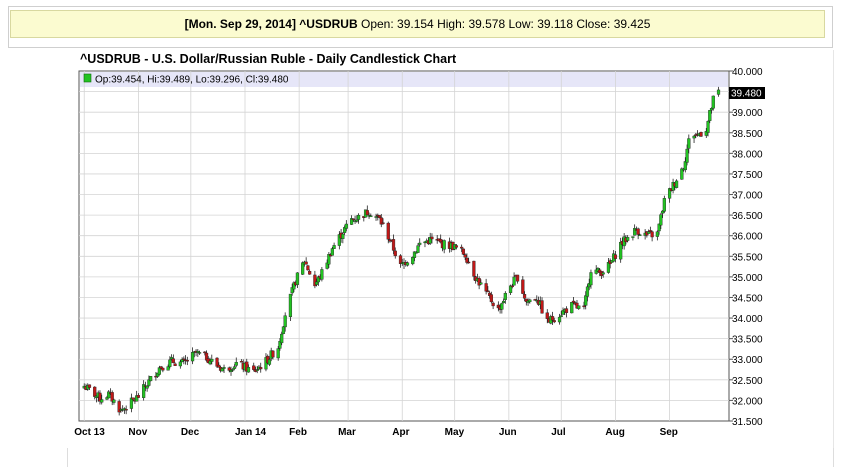 This screenshot has width=841, height=472. Describe the element at coordinates (404, 79) in the screenshot. I see `legend-band` at that location.